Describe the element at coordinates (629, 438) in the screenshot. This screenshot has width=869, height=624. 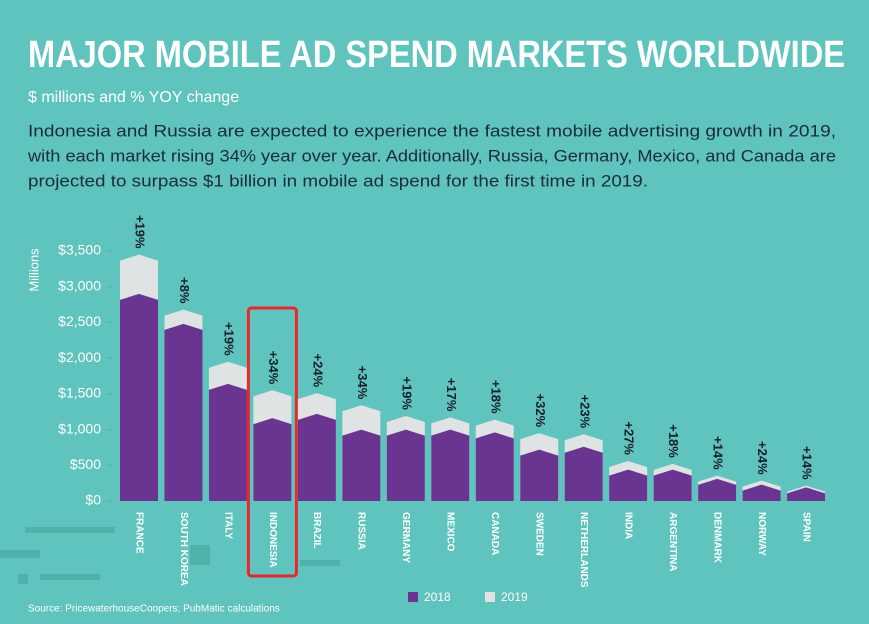
I see `growth-label: +27%` at that location.